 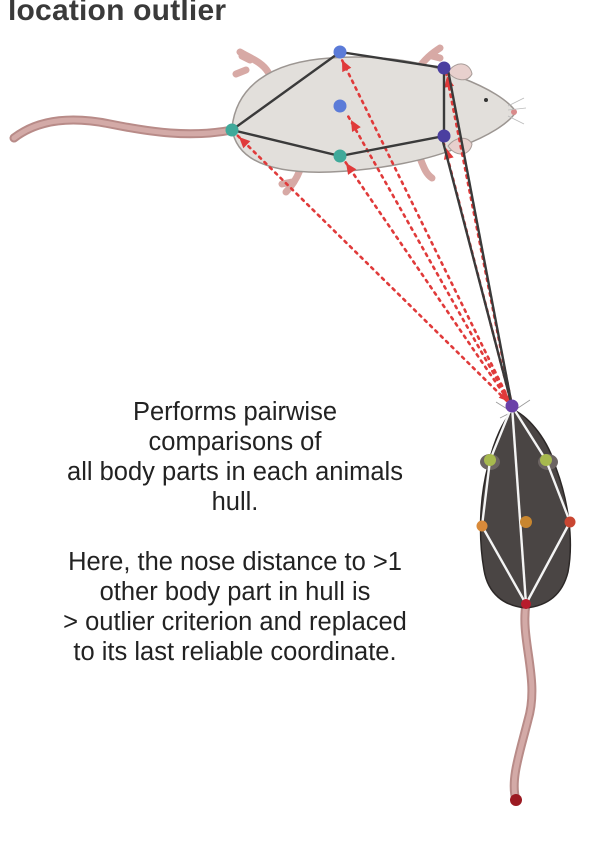 I want to click on solid-line-nose-to-ear-bottom, so click(x=477, y=272).